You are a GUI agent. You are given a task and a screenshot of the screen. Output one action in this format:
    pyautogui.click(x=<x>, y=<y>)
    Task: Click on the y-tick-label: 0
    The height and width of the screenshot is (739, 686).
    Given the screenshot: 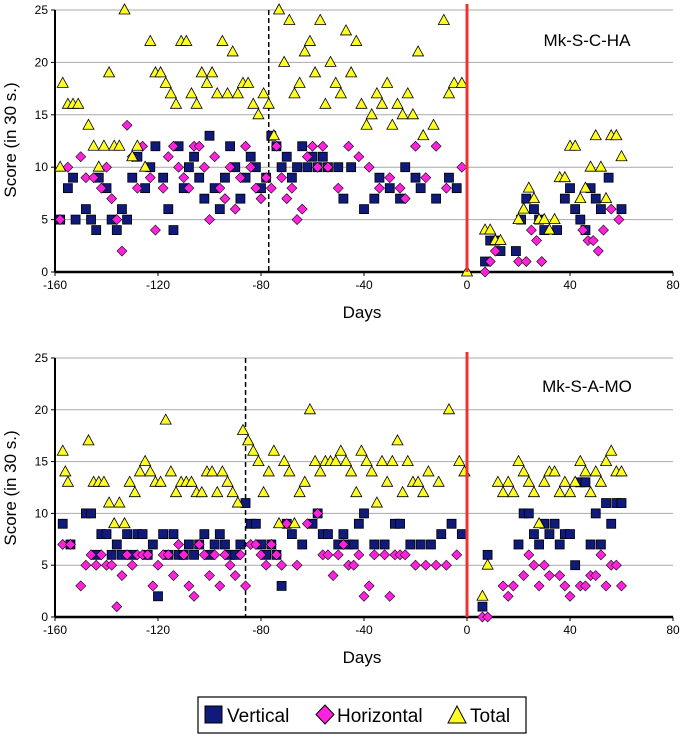 What is the action you would take?
    pyautogui.click(x=44, y=272)
    